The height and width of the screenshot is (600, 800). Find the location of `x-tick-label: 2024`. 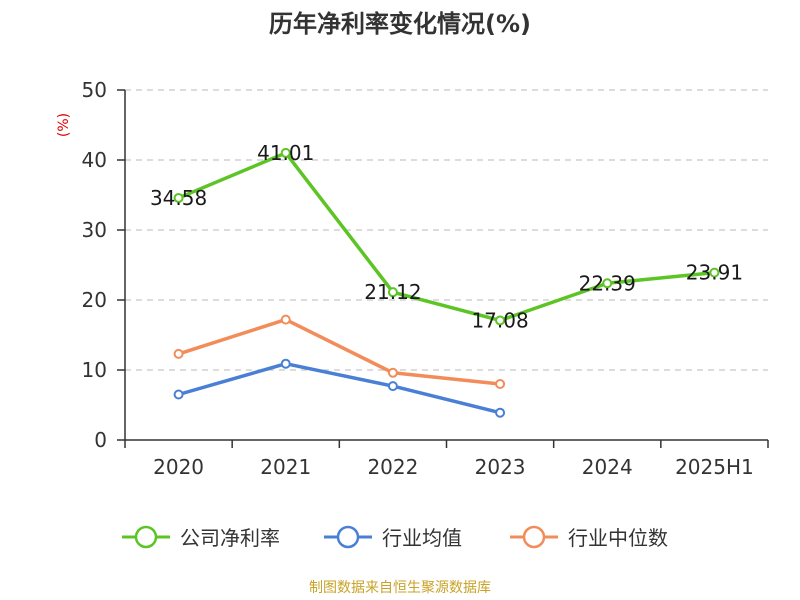

x-tick-label: 2024 is located at coordinates (607, 467).